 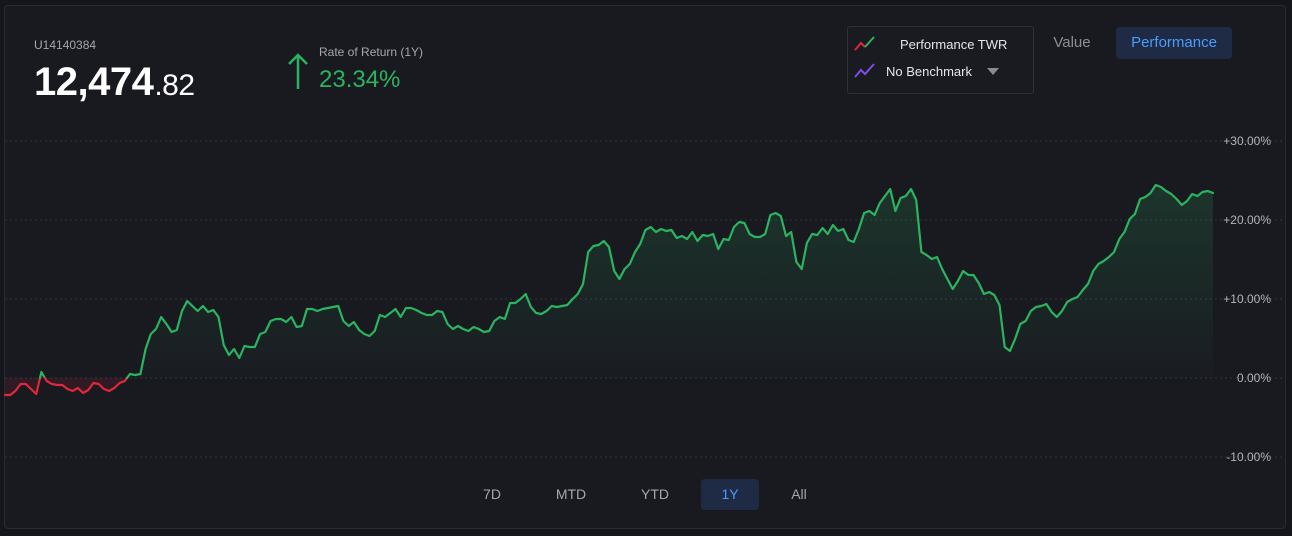 What do you see at coordinates (1247, 220) in the screenshot?
I see `y-tick-label: +20.00%` at bounding box center [1247, 220].